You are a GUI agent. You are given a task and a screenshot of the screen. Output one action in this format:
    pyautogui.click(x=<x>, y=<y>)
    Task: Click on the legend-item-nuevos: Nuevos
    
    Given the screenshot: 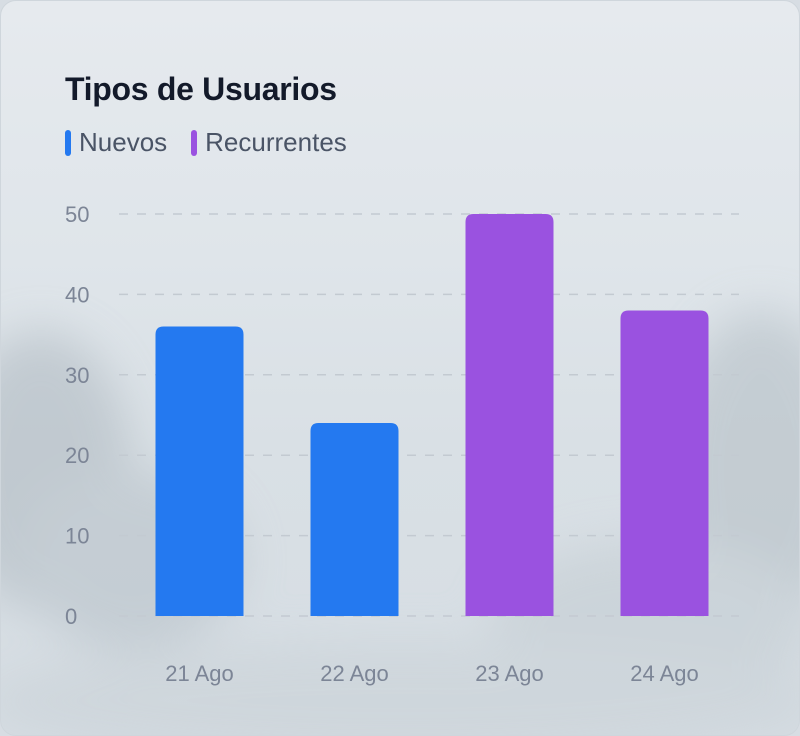 What is the action you would take?
    pyautogui.click(x=116, y=142)
    